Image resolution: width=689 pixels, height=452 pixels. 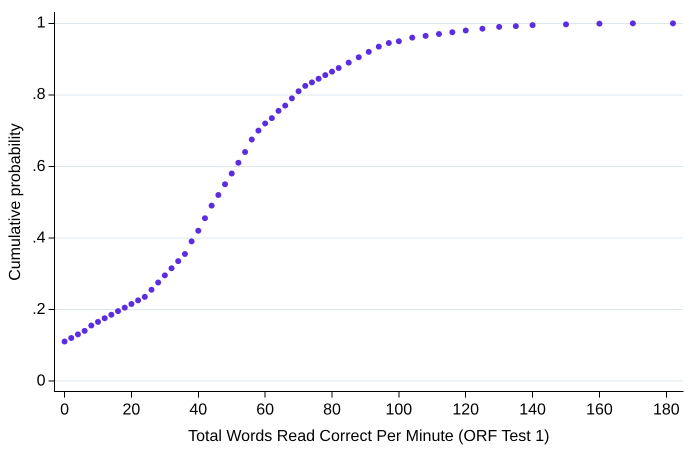 I want to click on y-axis-title: Cumulative probability, so click(x=15, y=202).